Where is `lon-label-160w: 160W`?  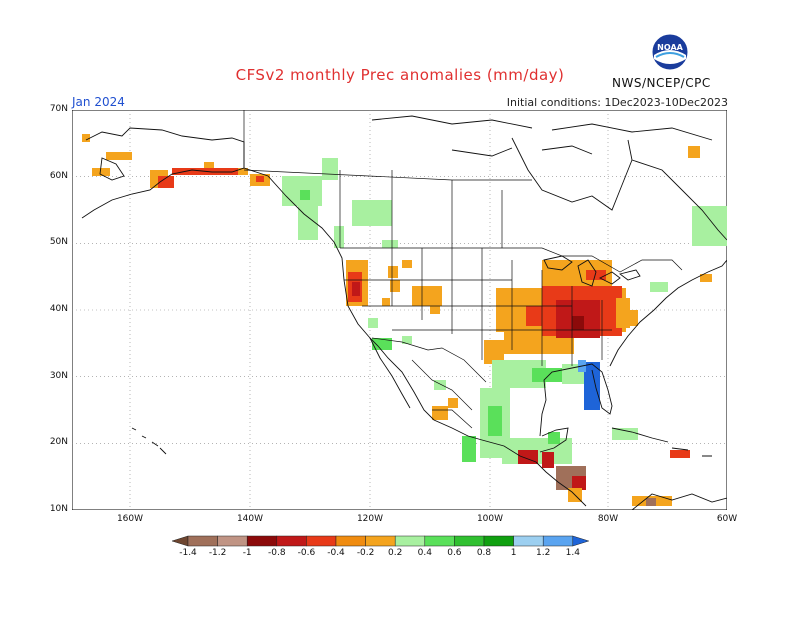
lon-label-160w: 160W is located at coordinates (130, 519).